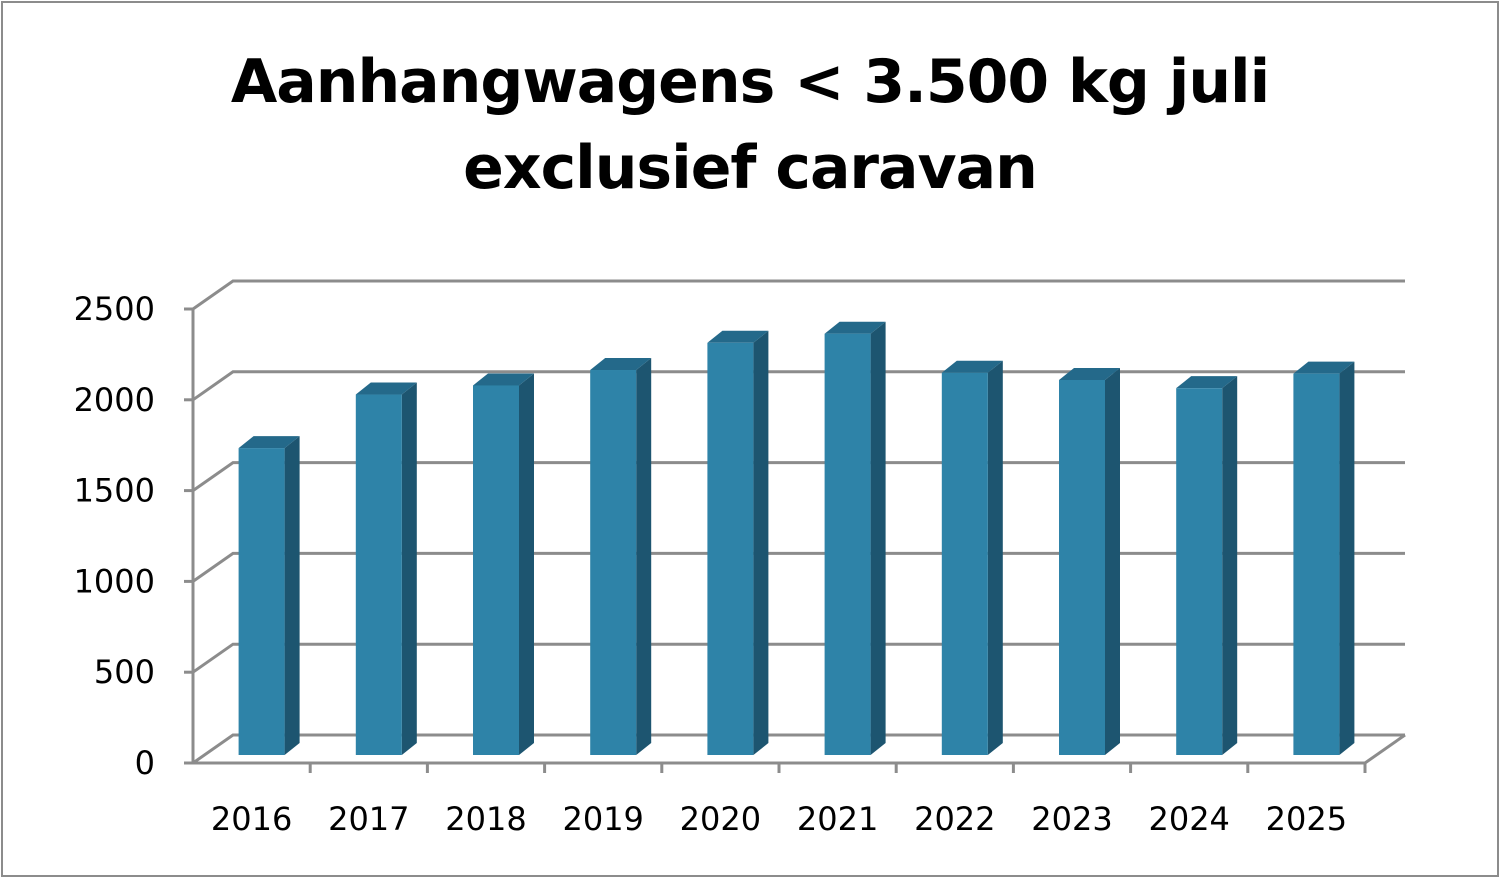 The width and height of the screenshot is (1500, 878). I want to click on x-tick-label: 2017, so click(368, 819).